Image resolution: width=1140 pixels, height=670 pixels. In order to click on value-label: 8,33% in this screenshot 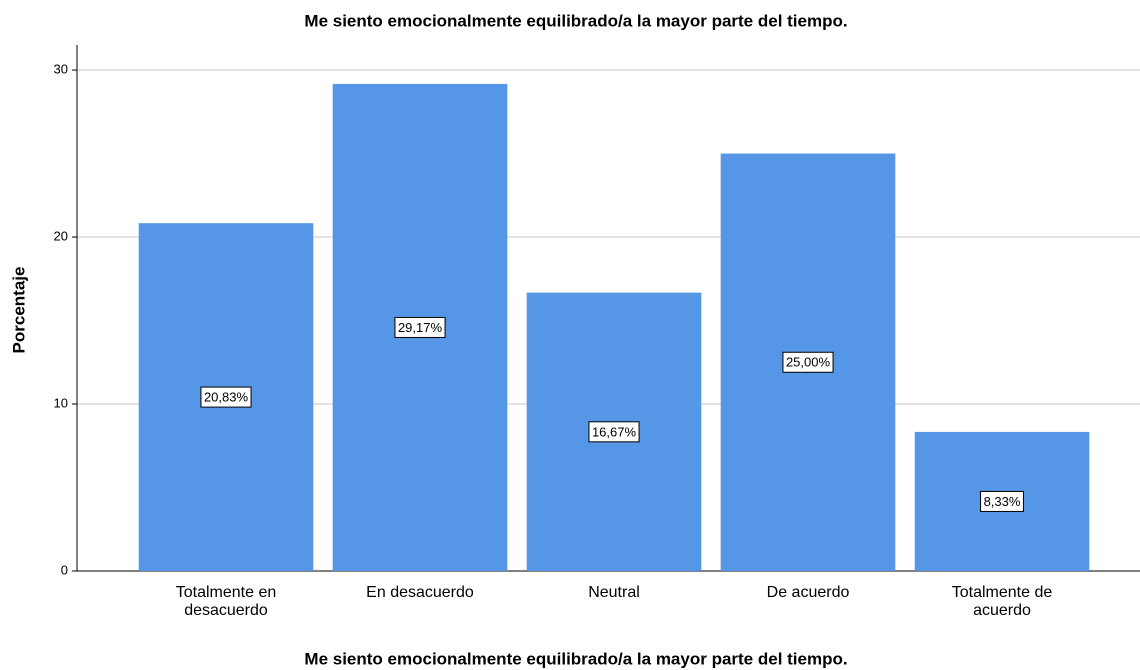, I will do `click(1002, 501)`.